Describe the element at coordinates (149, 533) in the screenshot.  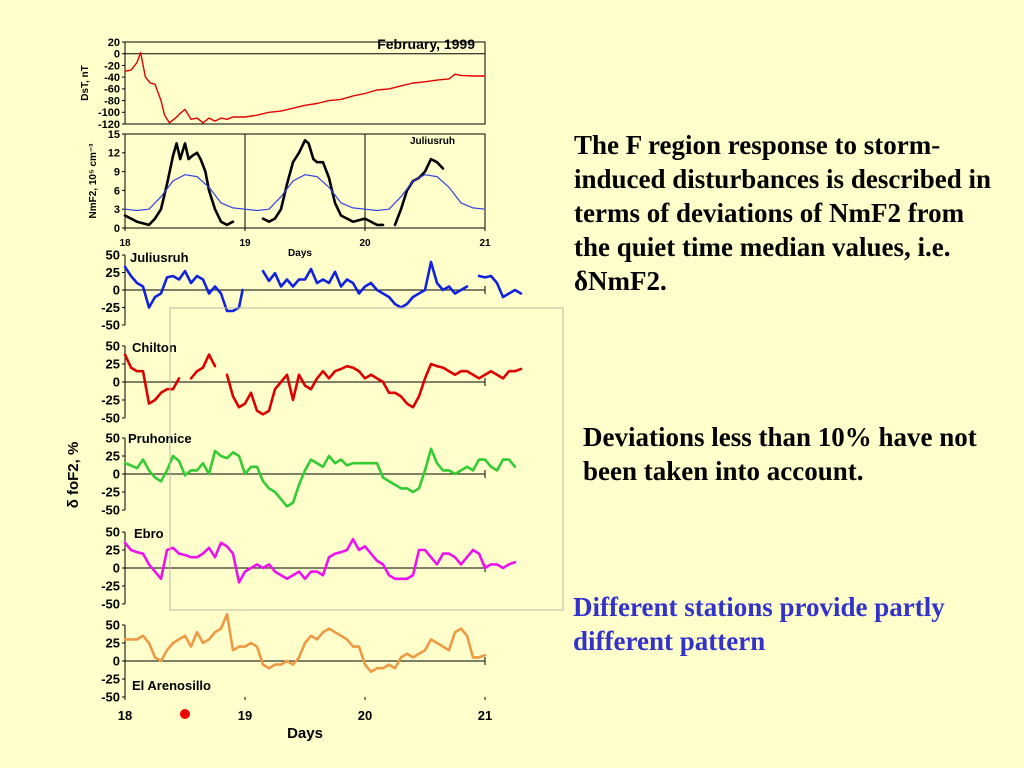
I see `station-label: Ebro` at that location.